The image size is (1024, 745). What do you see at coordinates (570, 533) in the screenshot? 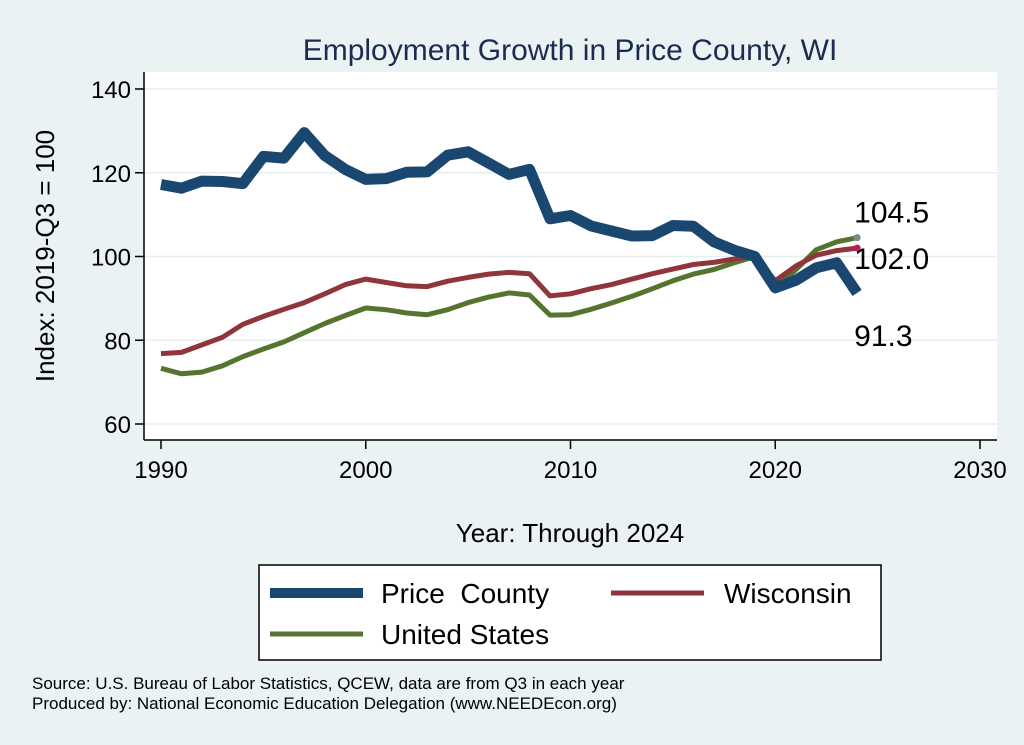
I see `x-axis-title: Year: Through 2024` at bounding box center [570, 533].